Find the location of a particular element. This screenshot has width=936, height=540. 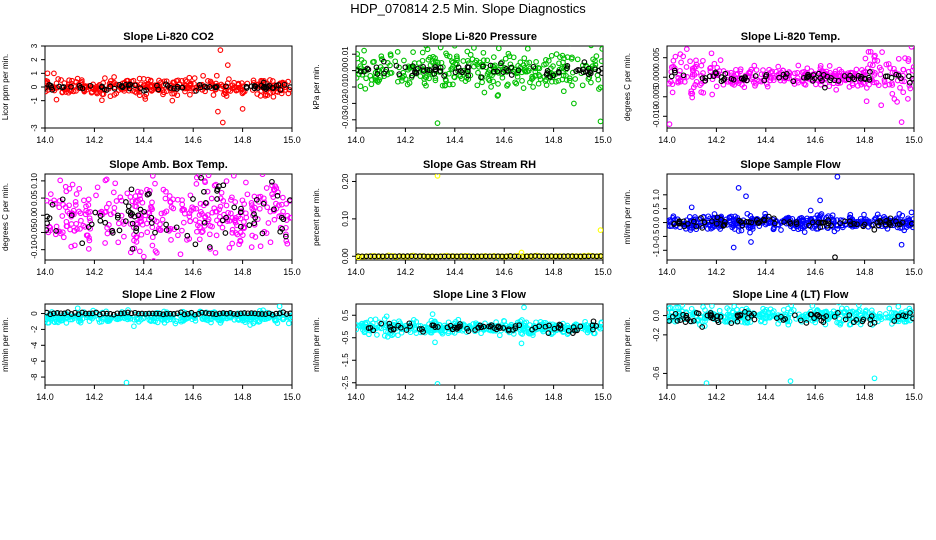

y-tick-label: 1 is located at coordinates (34, 73).